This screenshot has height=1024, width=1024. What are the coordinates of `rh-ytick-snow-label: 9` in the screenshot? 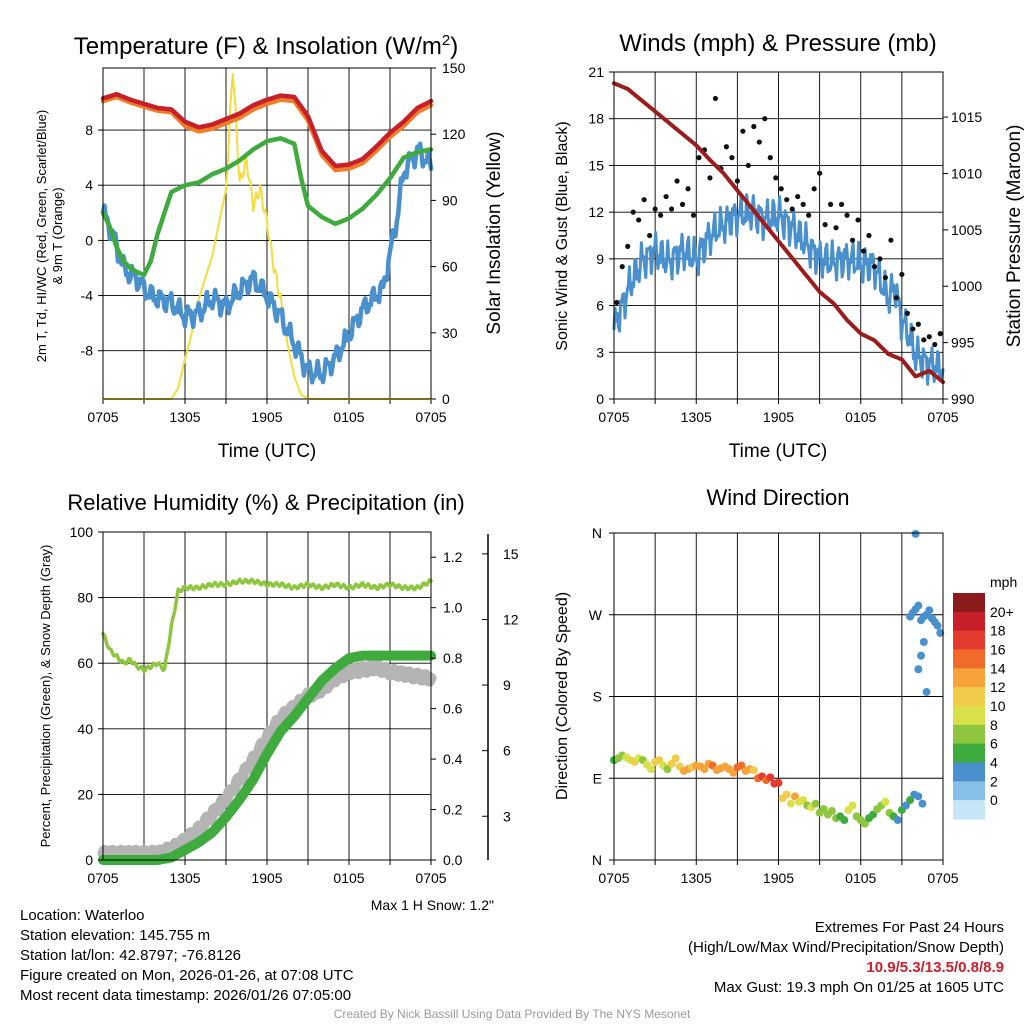 It's located at (507, 685).